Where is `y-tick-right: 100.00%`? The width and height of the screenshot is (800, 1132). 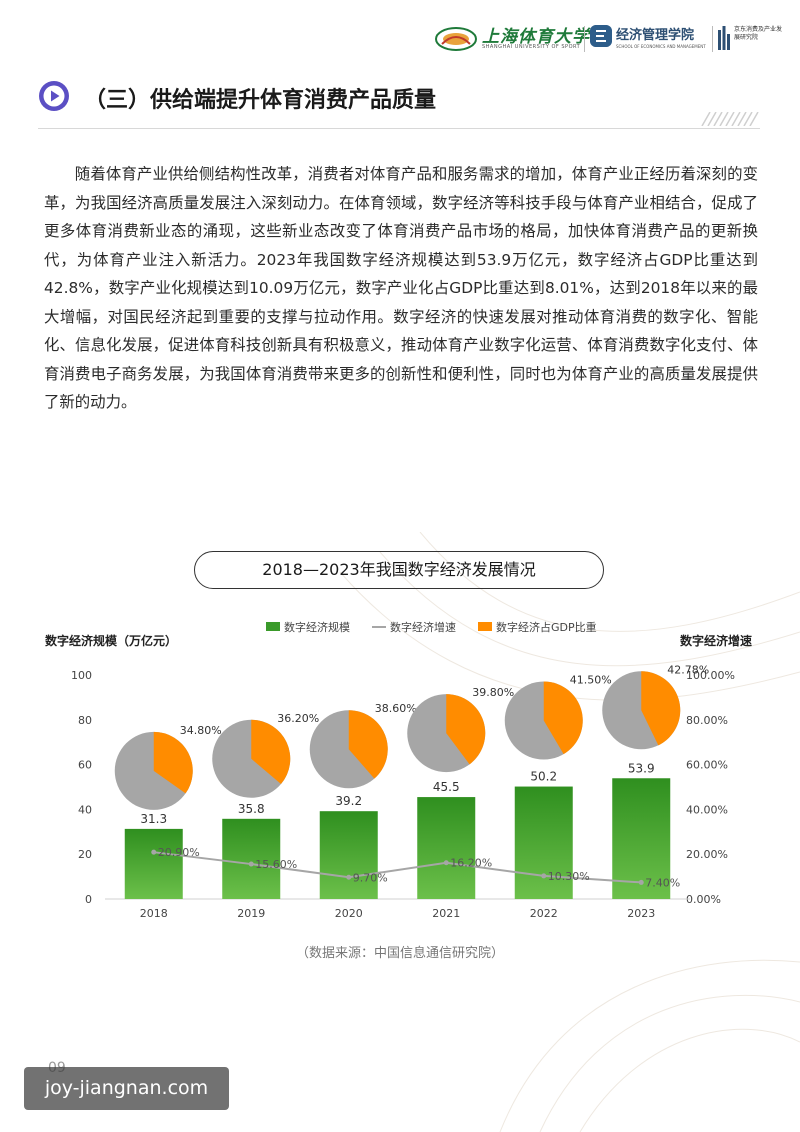 y-tick-right: 100.00% is located at coordinates (710, 675).